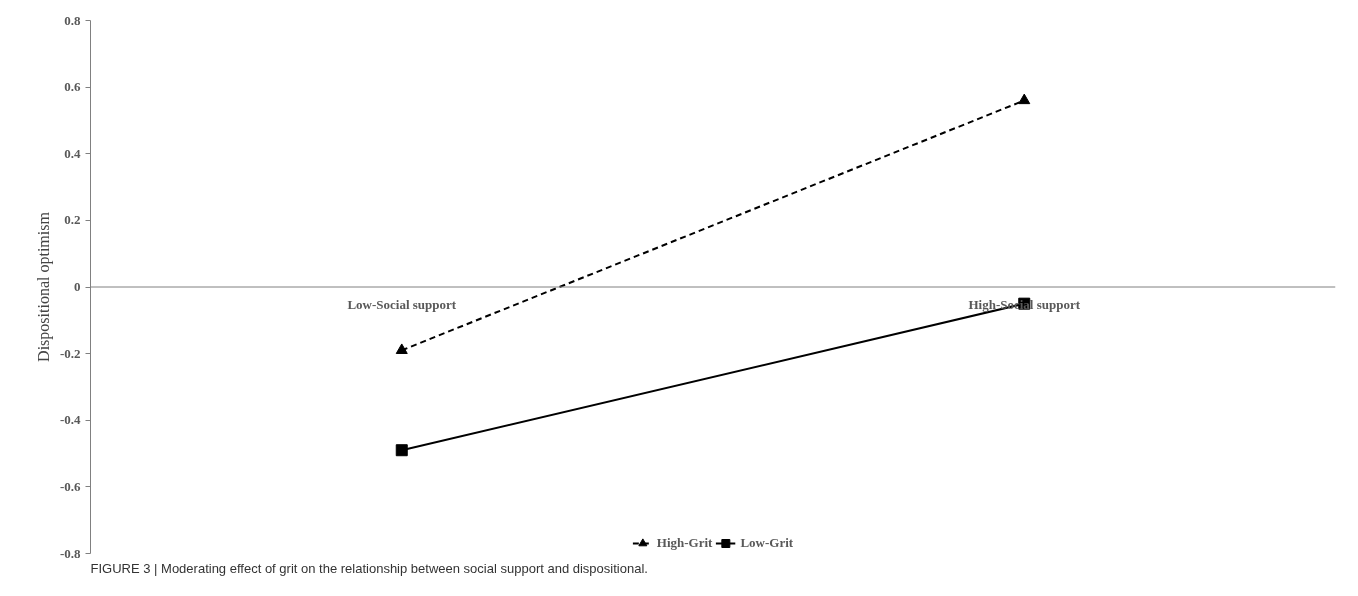 This screenshot has height=596, width=1358. I want to click on y-tick-label: -0.4, so click(70, 420).